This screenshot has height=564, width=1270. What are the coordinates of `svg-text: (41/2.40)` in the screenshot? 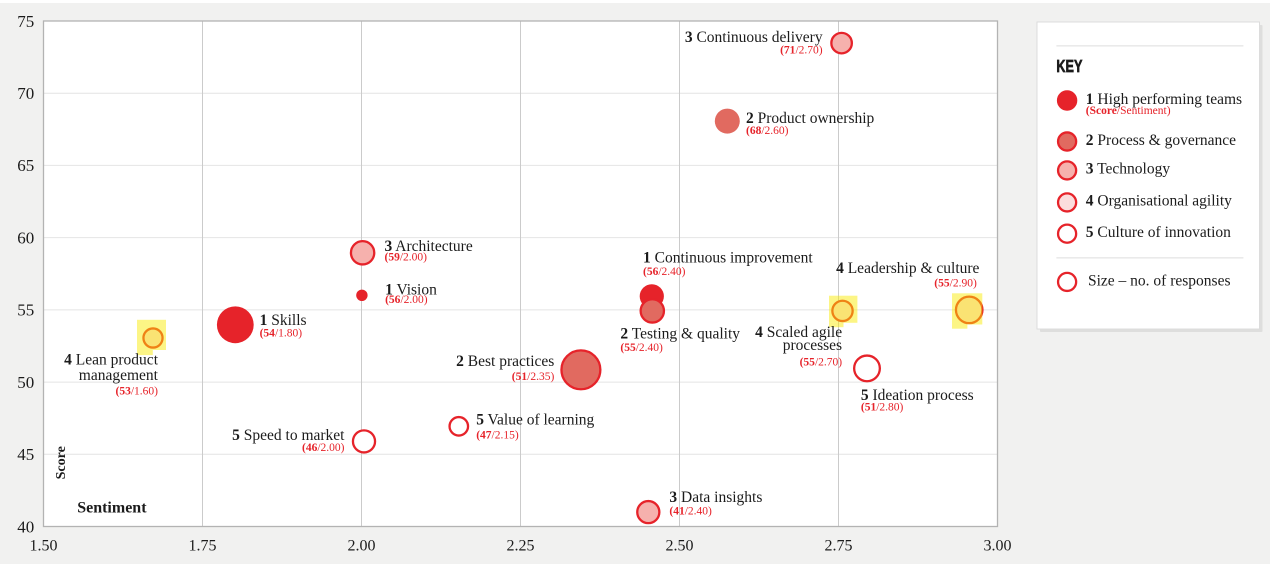 It's located at (690, 512).